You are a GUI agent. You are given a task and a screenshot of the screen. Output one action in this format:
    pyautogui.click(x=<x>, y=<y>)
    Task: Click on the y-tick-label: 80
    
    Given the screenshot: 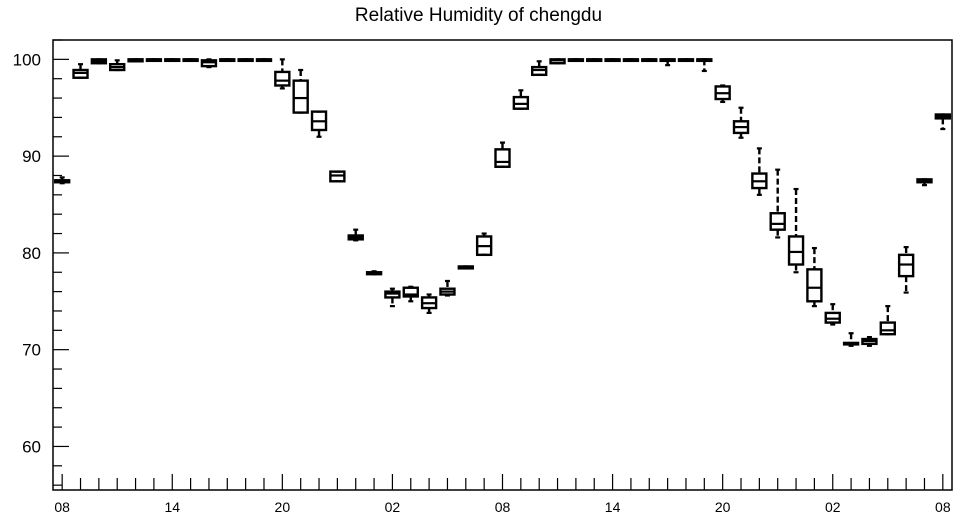 What is the action you would take?
    pyautogui.click(x=31, y=253)
    